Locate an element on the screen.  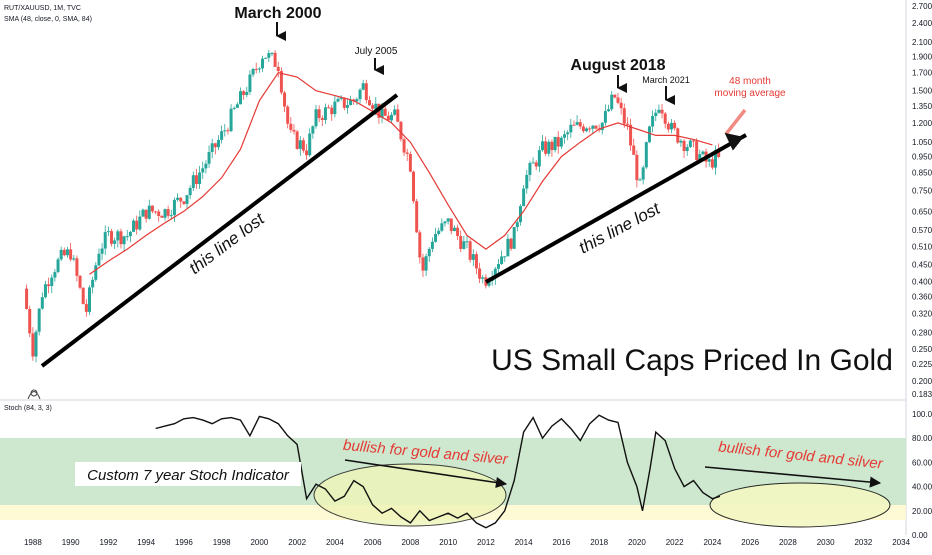
stoch-line is located at coordinates (438, 471).